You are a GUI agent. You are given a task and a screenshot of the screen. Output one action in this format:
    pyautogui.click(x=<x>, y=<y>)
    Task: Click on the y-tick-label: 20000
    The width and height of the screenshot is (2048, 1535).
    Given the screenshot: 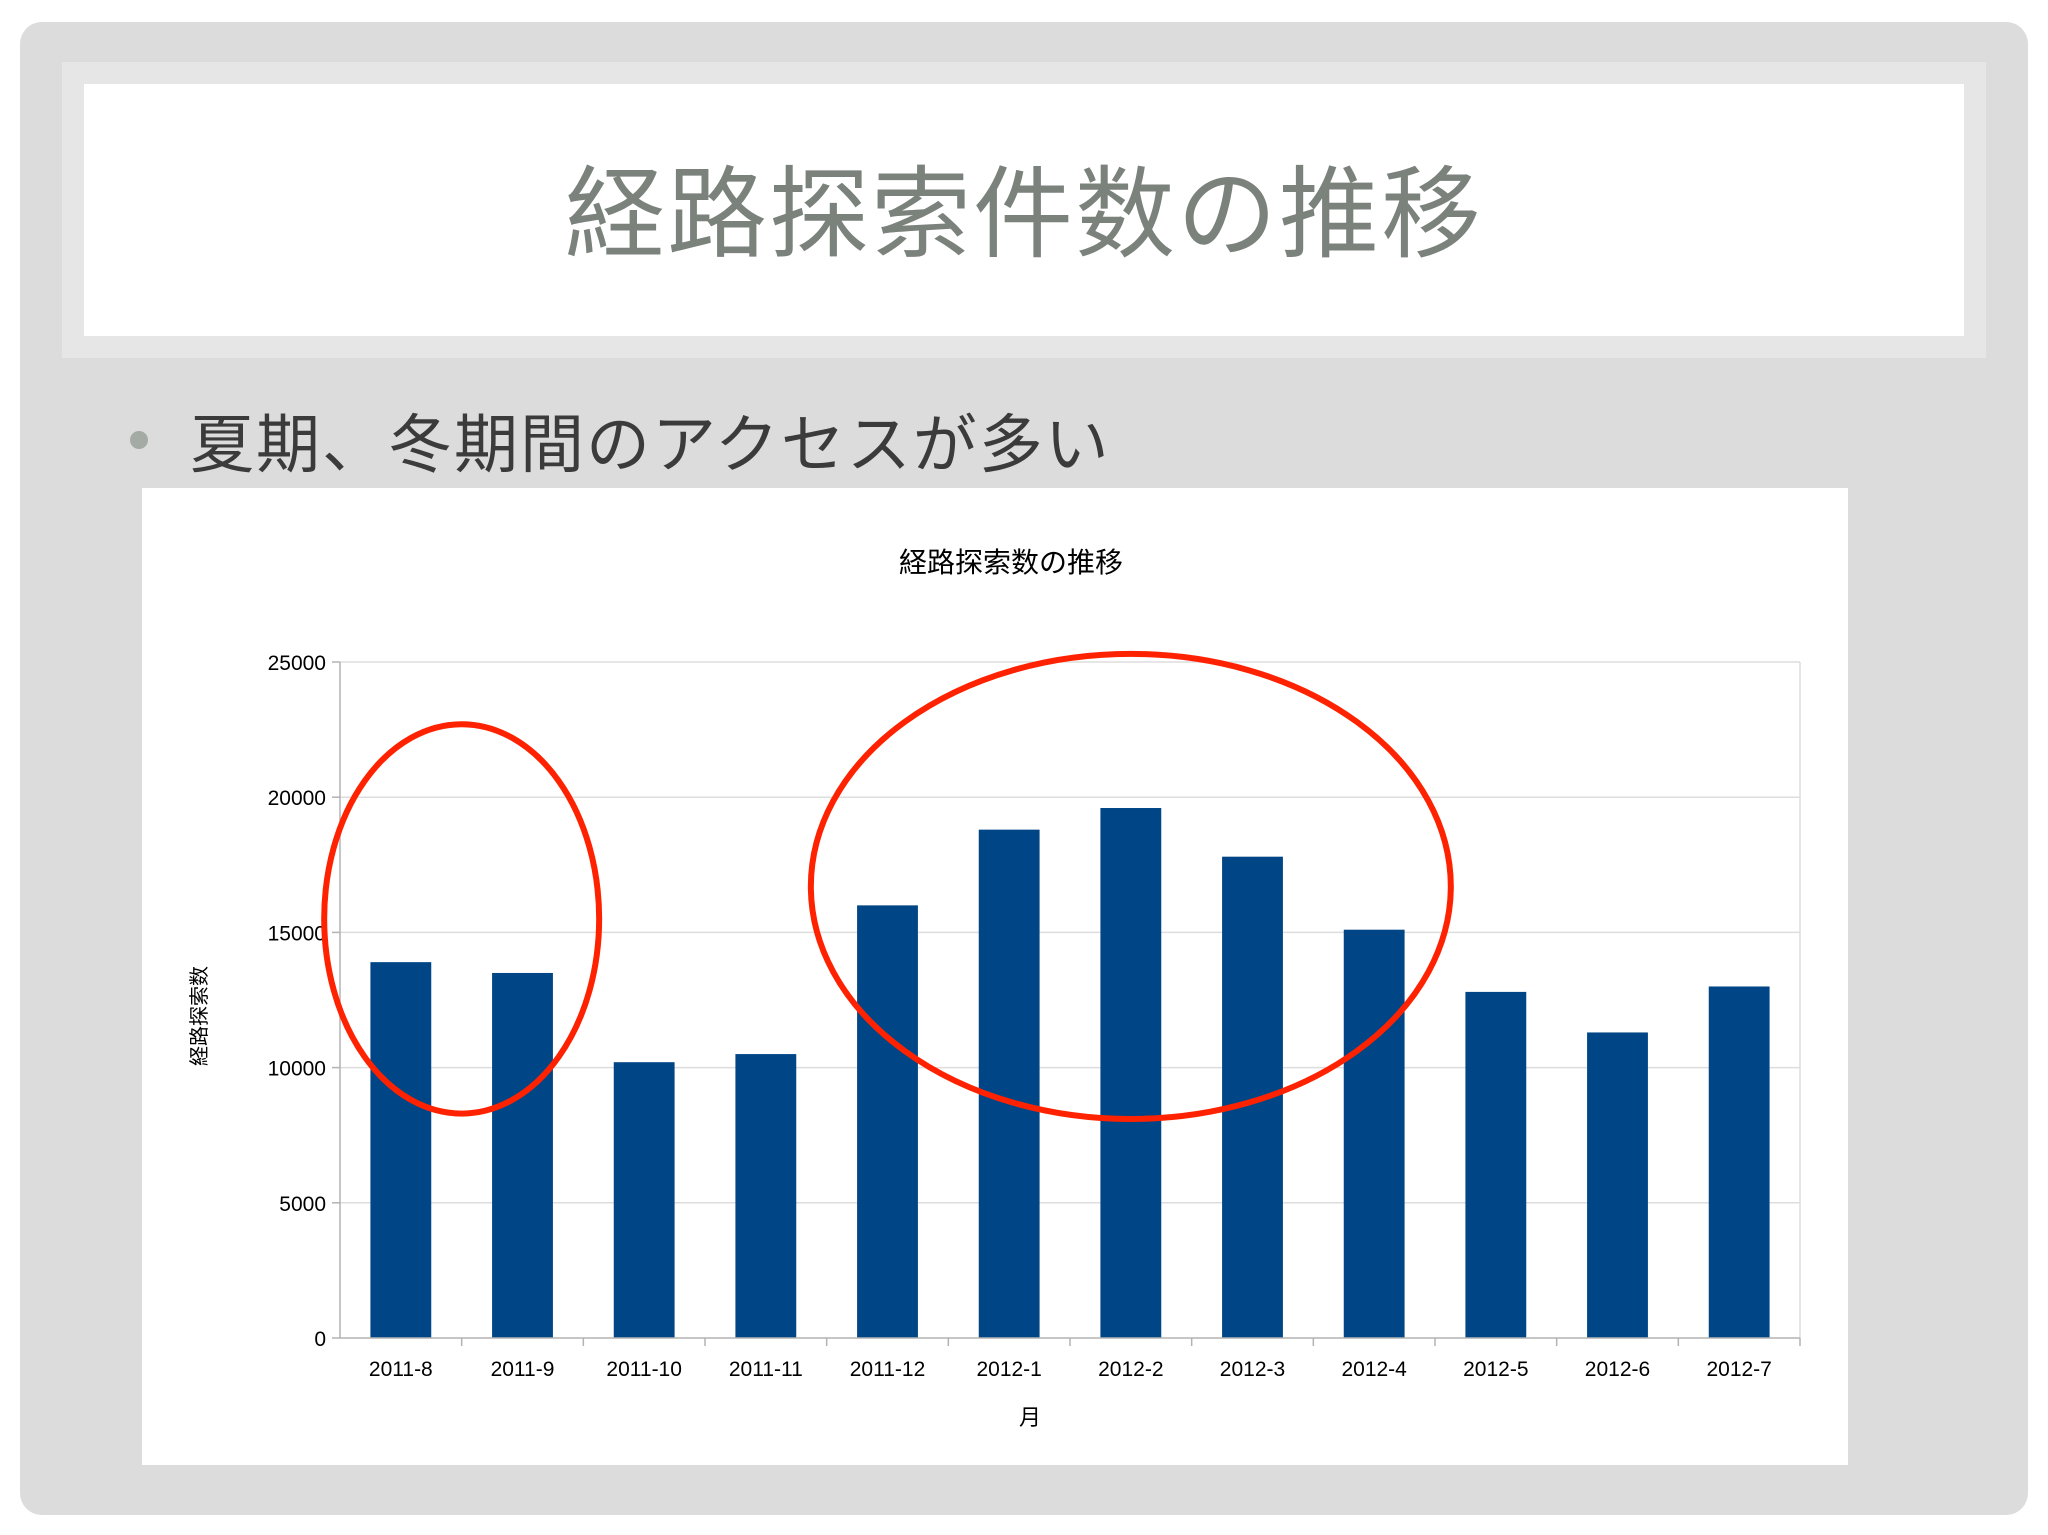 What is the action you would take?
    pyautogui.click(x=297, y=798)
    